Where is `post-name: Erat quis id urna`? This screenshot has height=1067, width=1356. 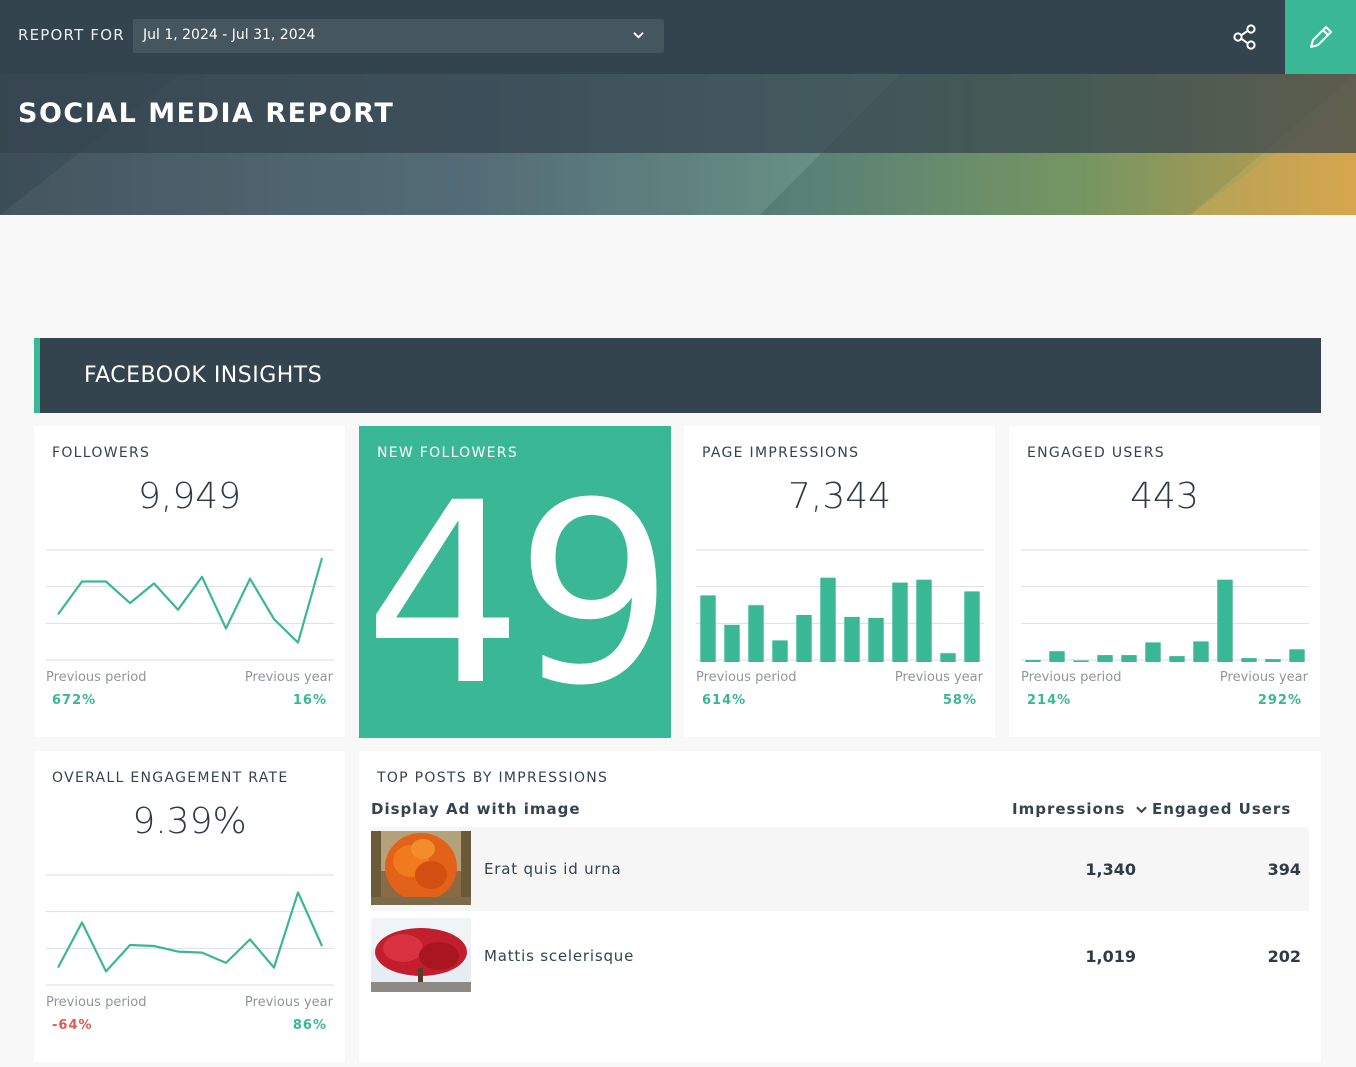
post-name: Erat quis id urna is located at coordinates (553, 869).